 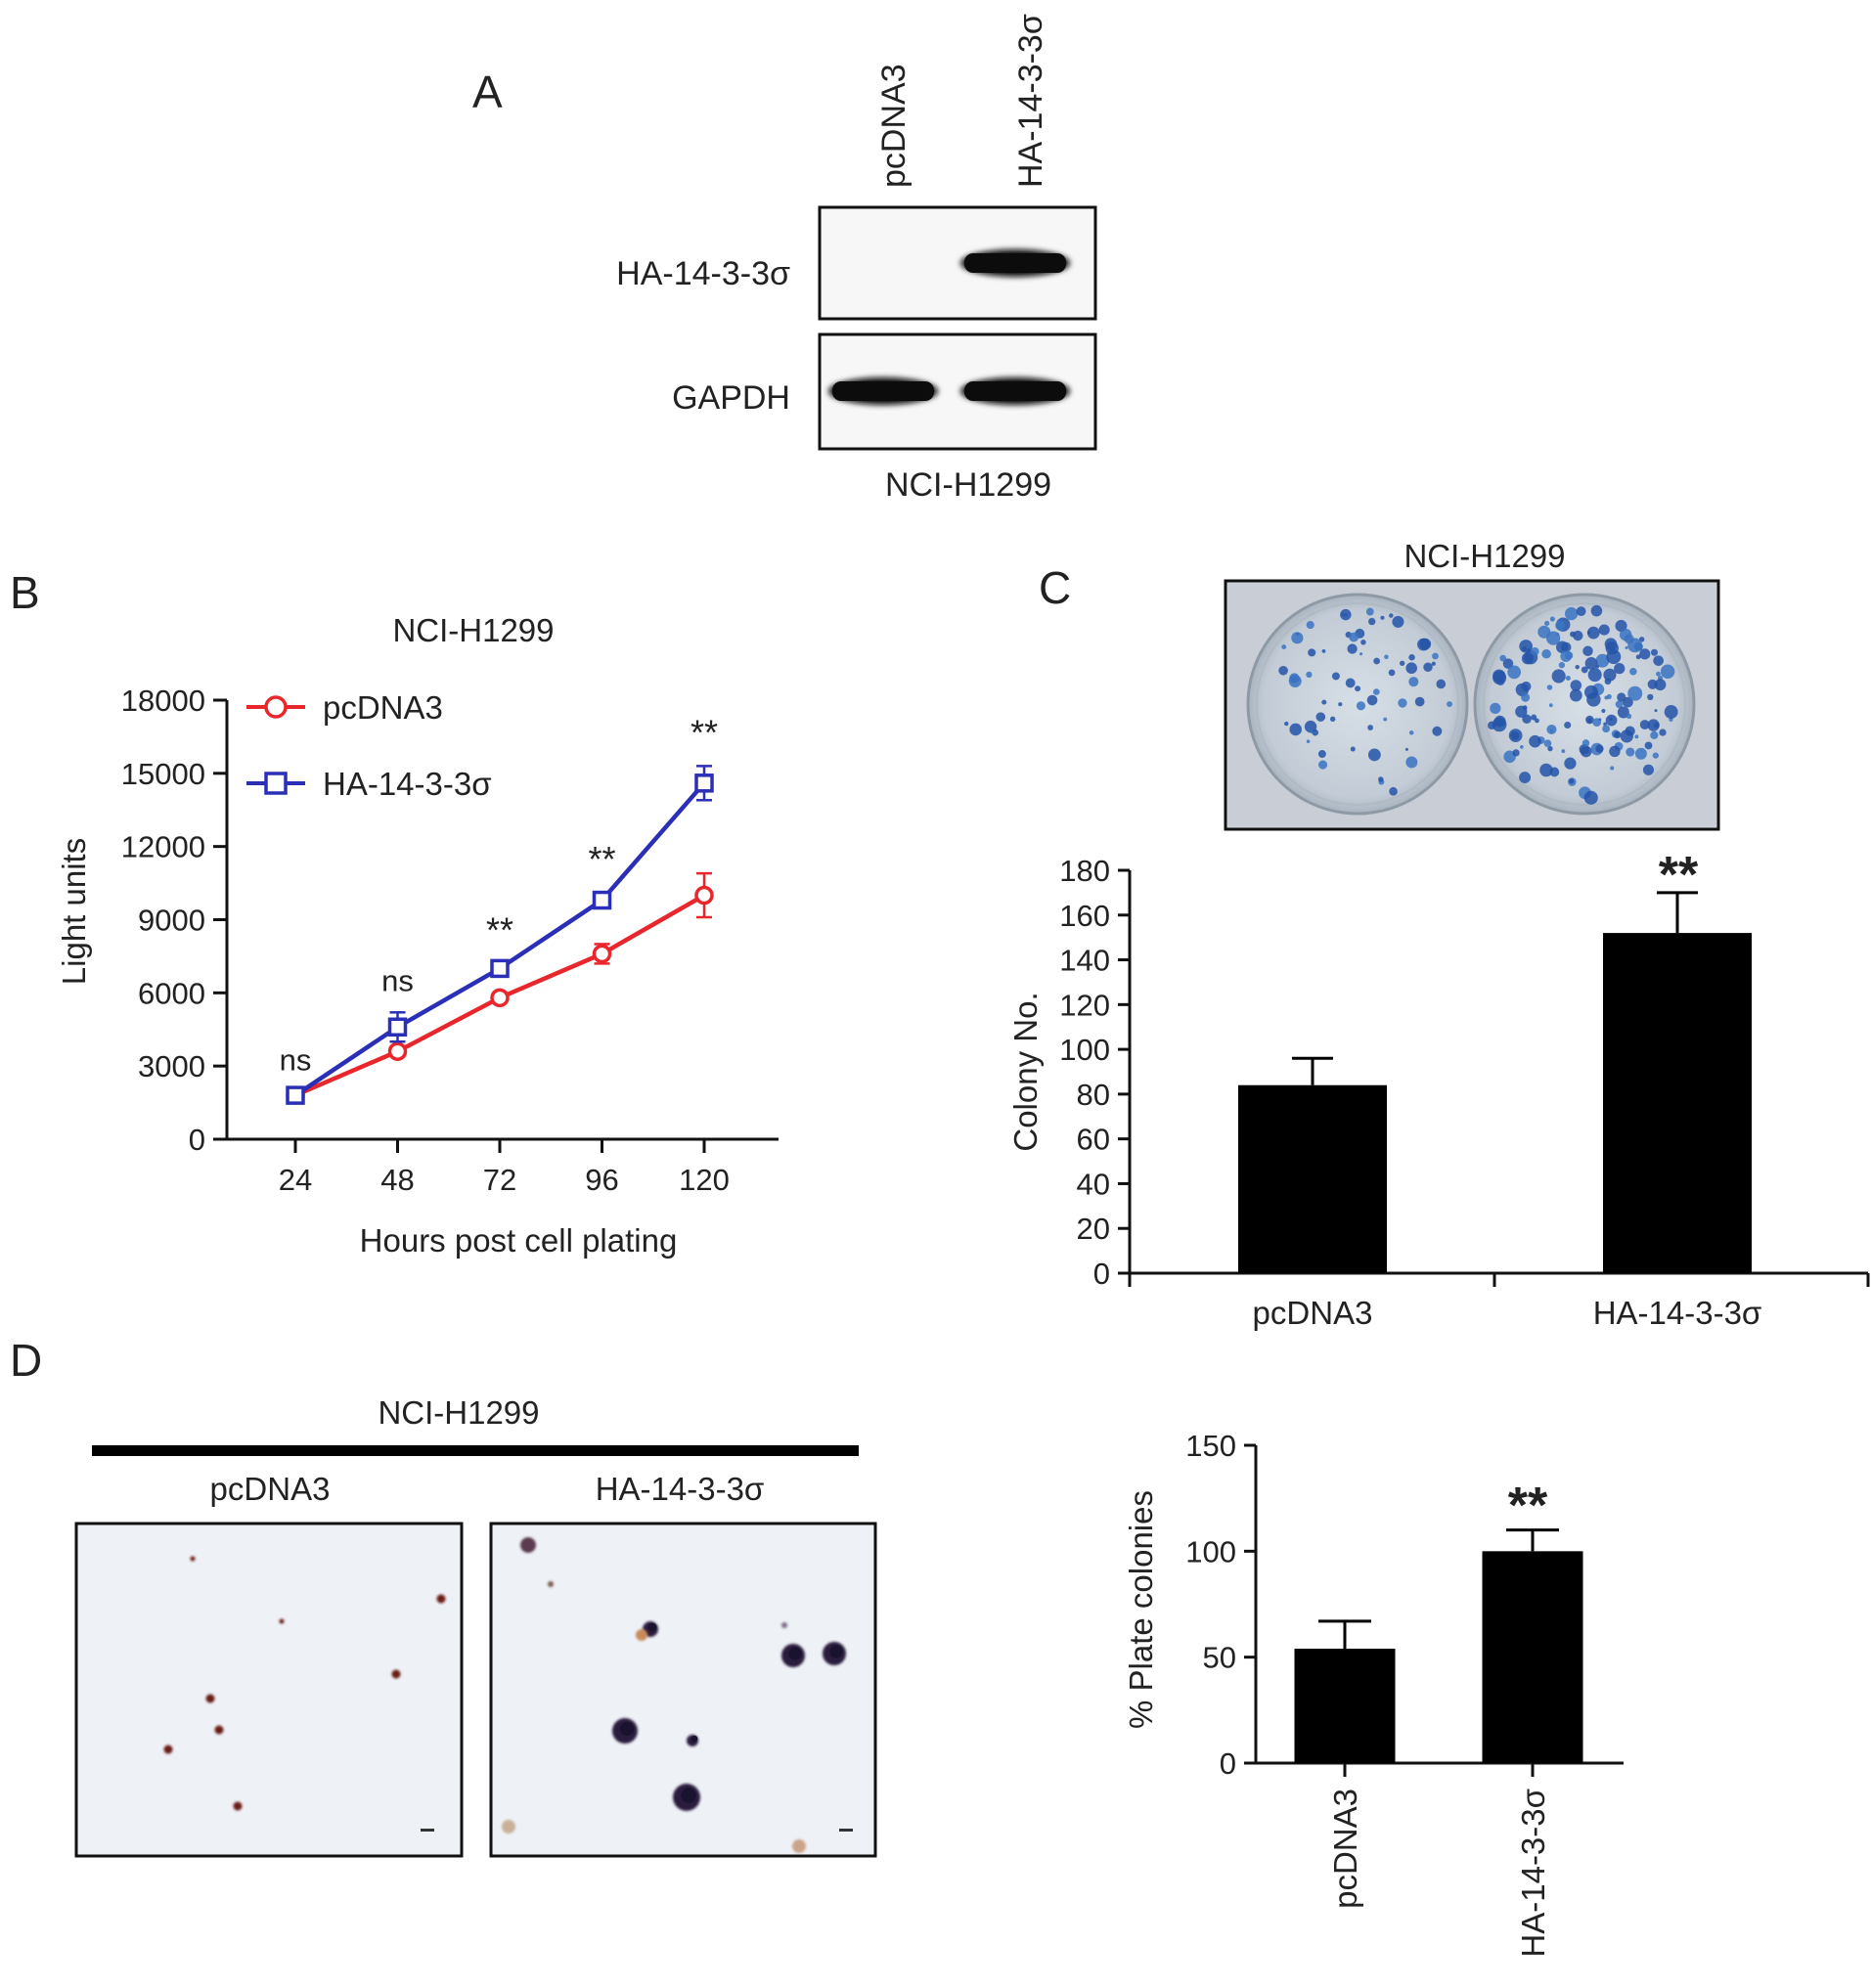 What do you see at coordinates (397, 980) in the screenshot?
I see `chart-b-annotation: ns` at bounding box center [397, 980].